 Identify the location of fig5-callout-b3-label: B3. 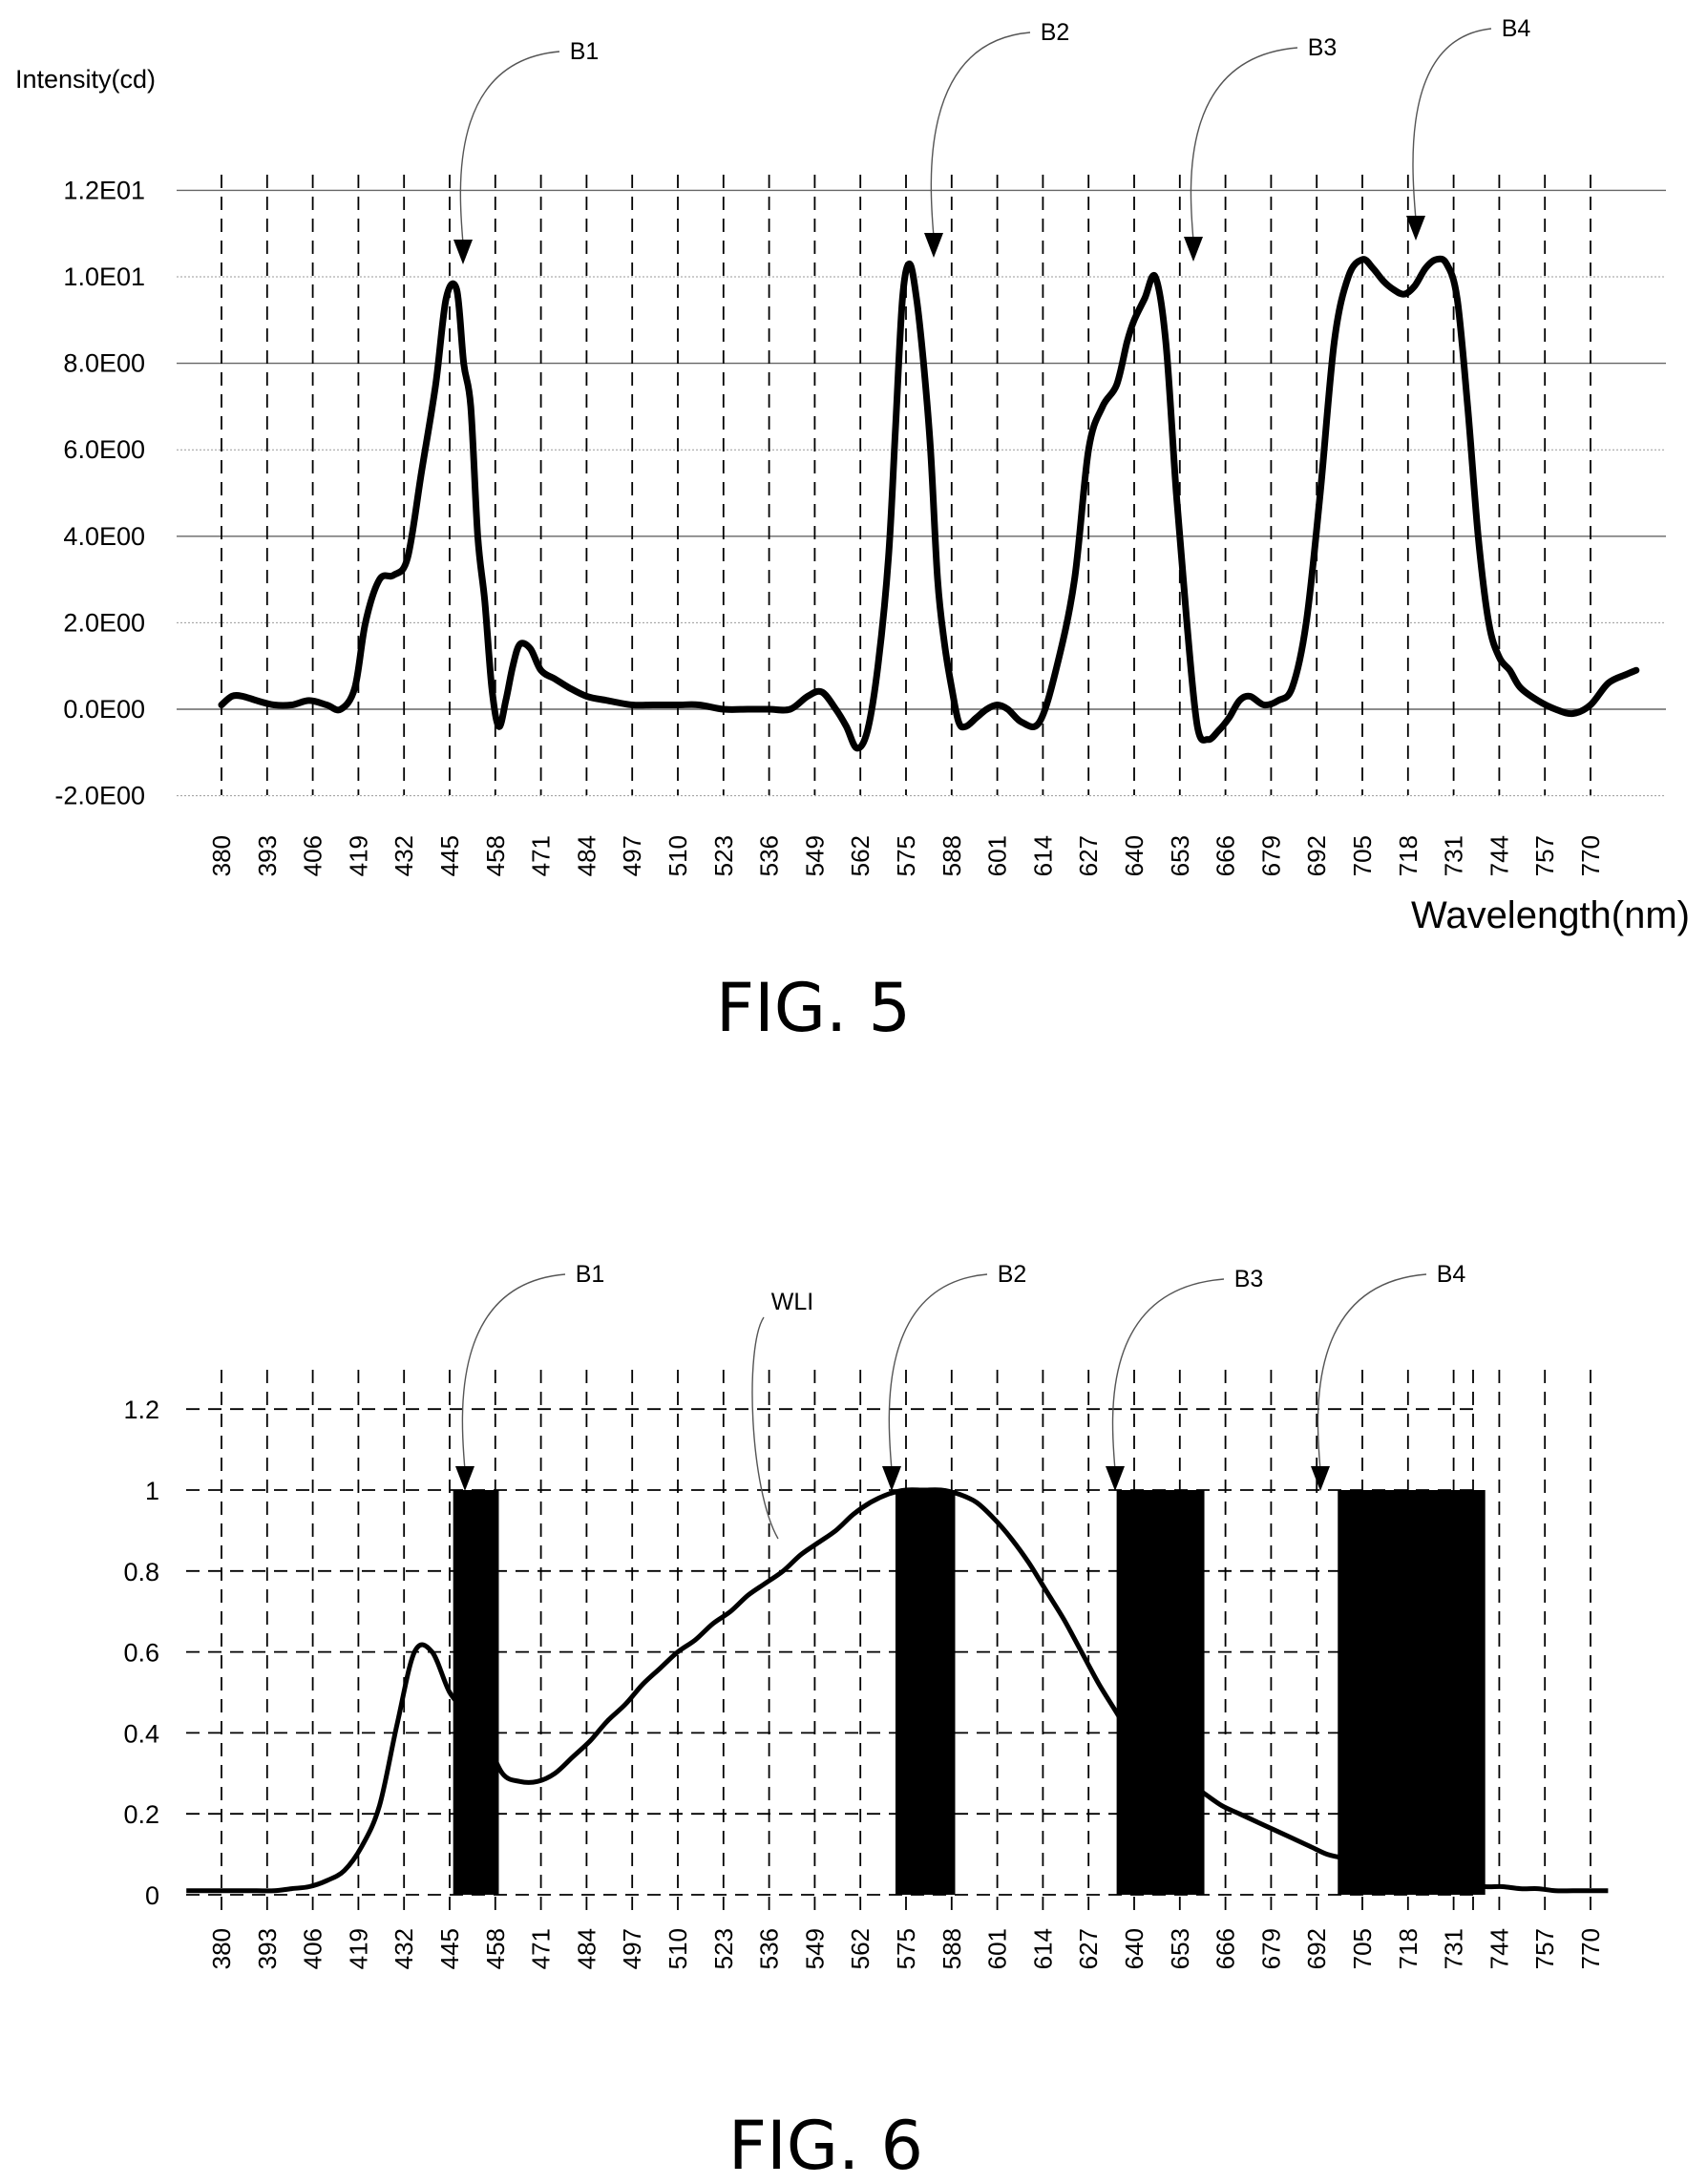
(1323, 48).